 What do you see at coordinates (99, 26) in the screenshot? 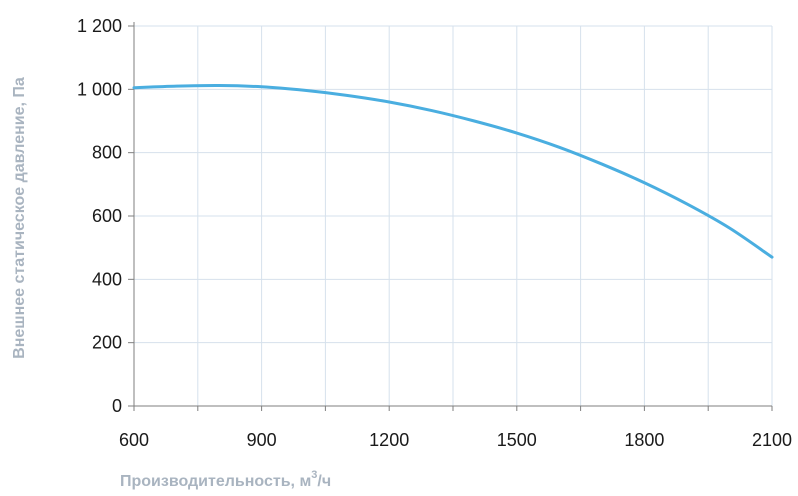
I see `y-tick-label: 1 200` at bounding box center [99, 26].